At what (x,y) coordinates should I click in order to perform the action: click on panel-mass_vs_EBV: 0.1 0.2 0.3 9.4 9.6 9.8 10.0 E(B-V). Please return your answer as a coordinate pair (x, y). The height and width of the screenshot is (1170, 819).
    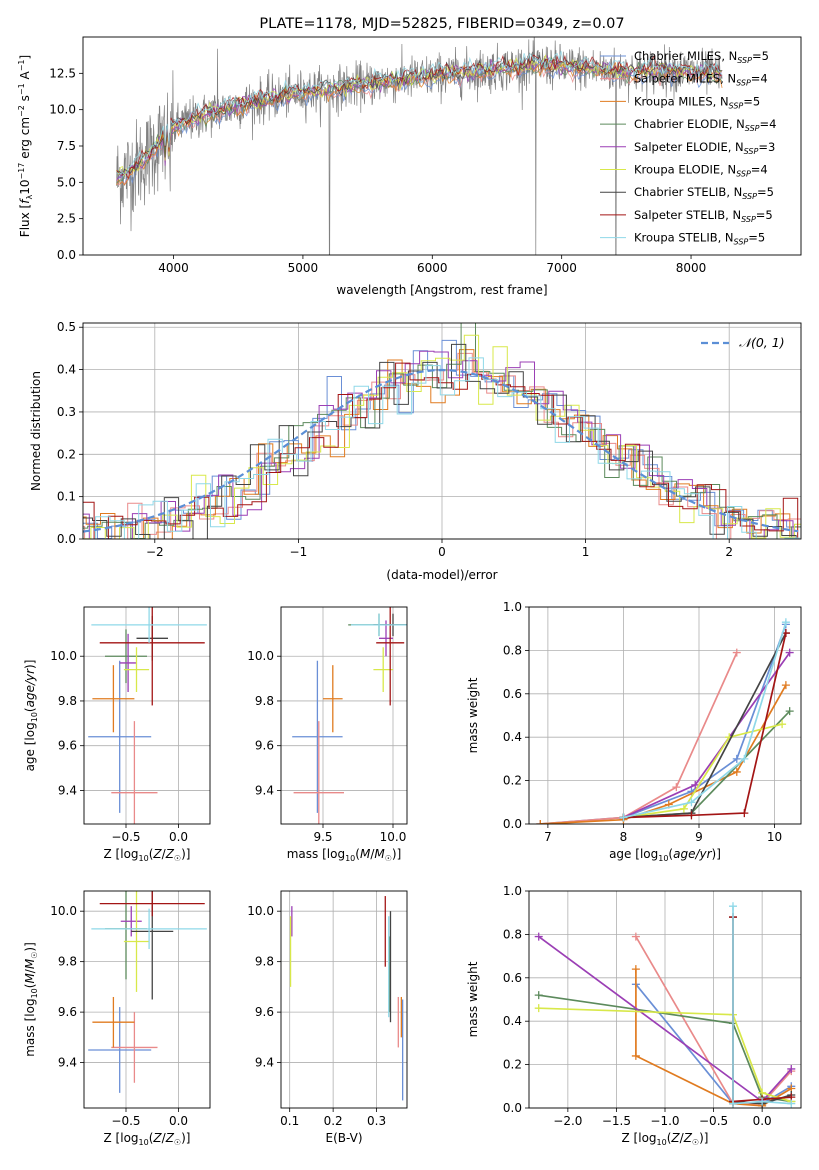
    Looking at the image, I should click on (327, 1017).